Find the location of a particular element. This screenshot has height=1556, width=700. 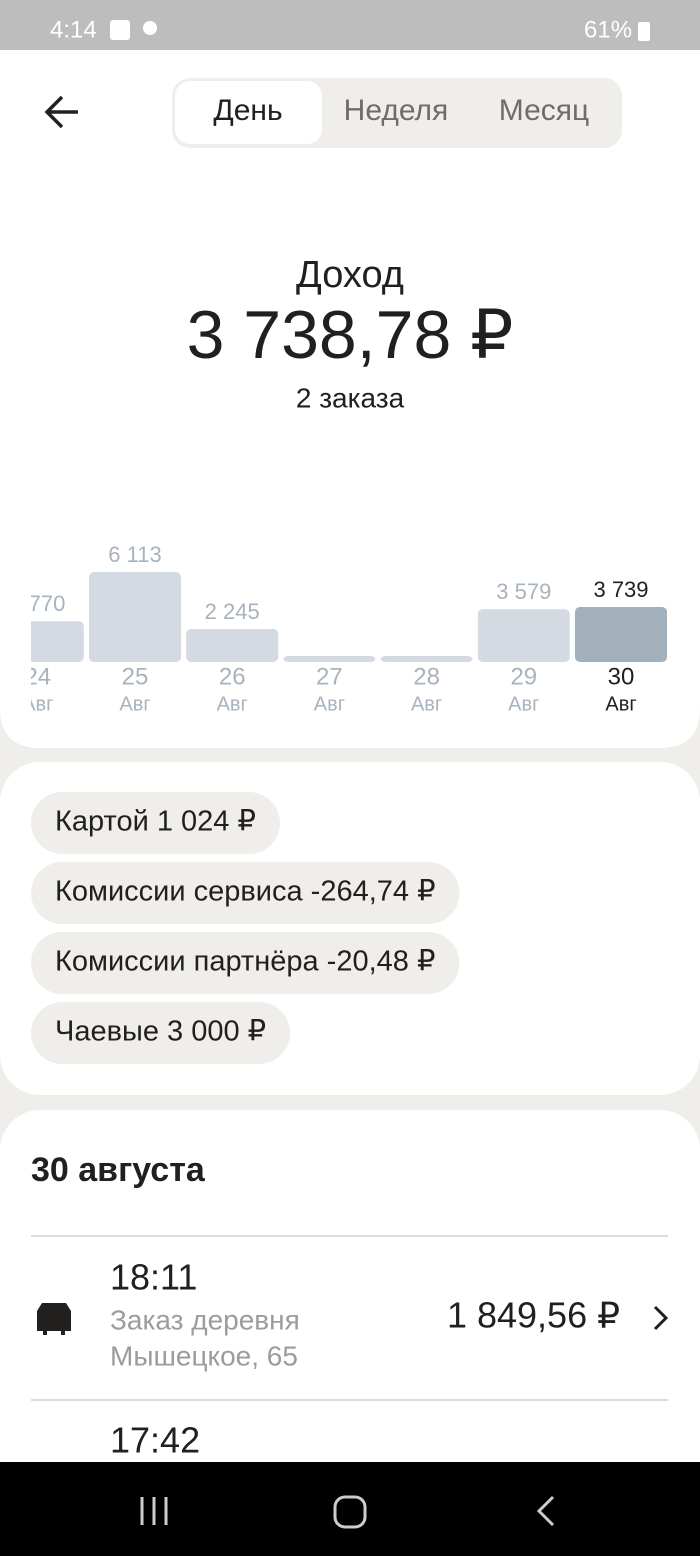

chip-text: Комиссии партнёра -20,48 ₽ is located at coordinates (245, 962).